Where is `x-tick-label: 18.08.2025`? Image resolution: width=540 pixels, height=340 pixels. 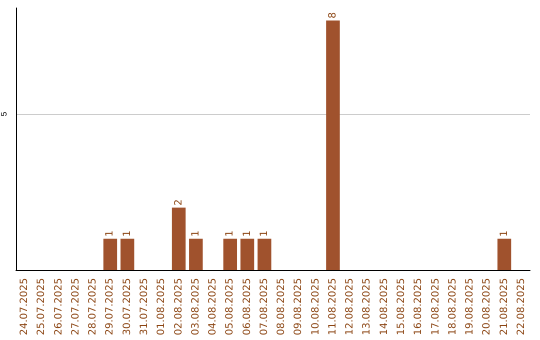
x-tick-label: 18.08.2025 is located at coordinates (452, 307).